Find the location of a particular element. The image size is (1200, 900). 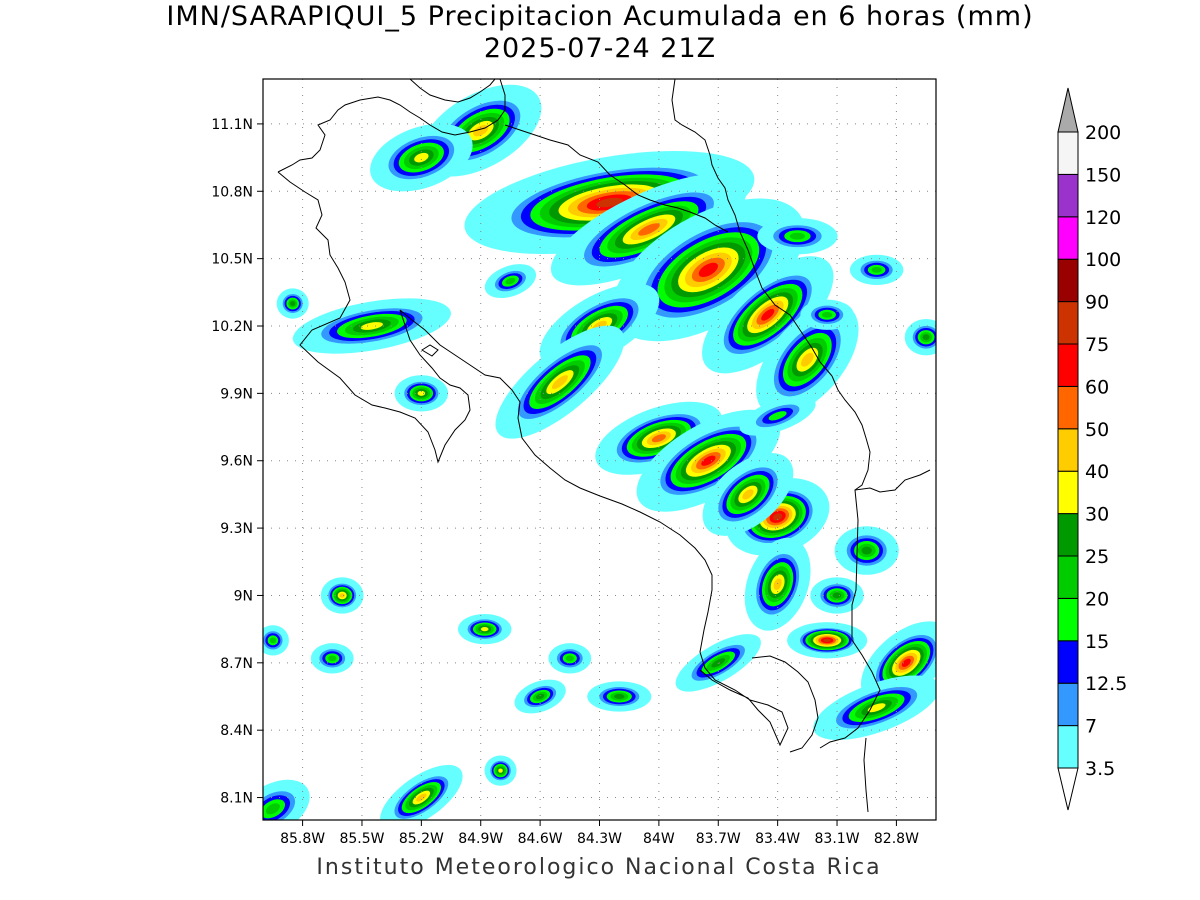

lat-tick-label: 8.1N is located at coordinates (236, 799).